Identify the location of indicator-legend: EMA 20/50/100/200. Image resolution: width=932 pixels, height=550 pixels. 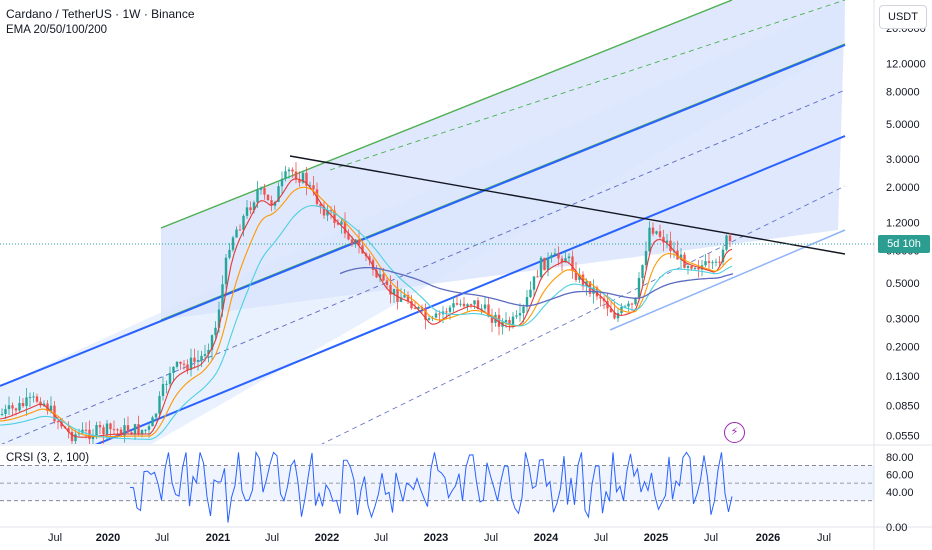
(57, 30).